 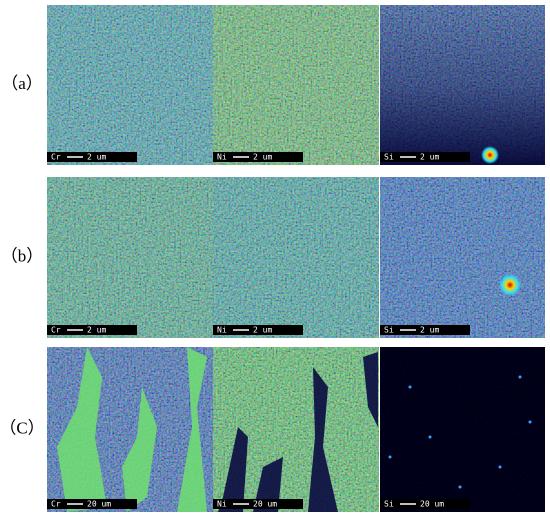 I want to click on map-panel: Ni 20 um, so click(x=296, y=429).